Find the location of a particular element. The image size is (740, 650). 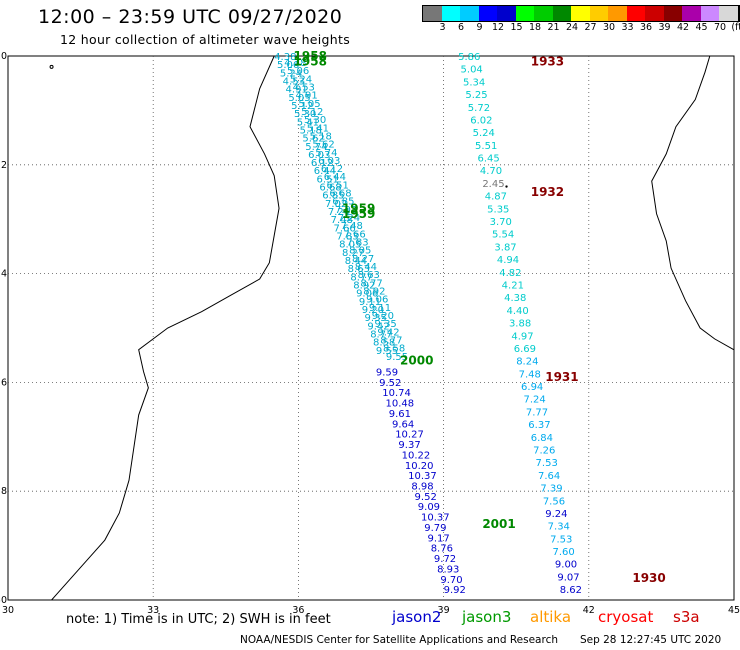

cryosat-swh-label: 7.24 is located at coordinates (534, 400).